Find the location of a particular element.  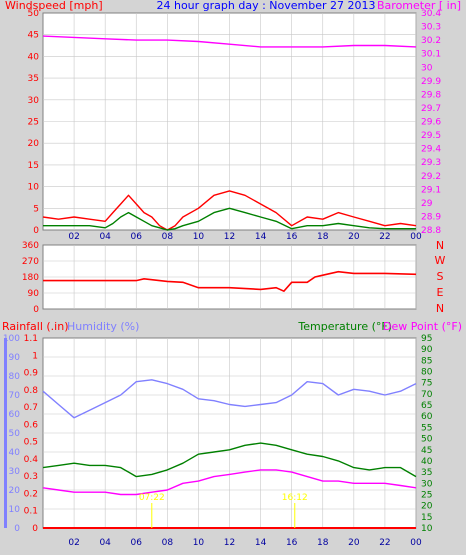

th-x-tick-label: 04 is located at coordinates (105, 543).